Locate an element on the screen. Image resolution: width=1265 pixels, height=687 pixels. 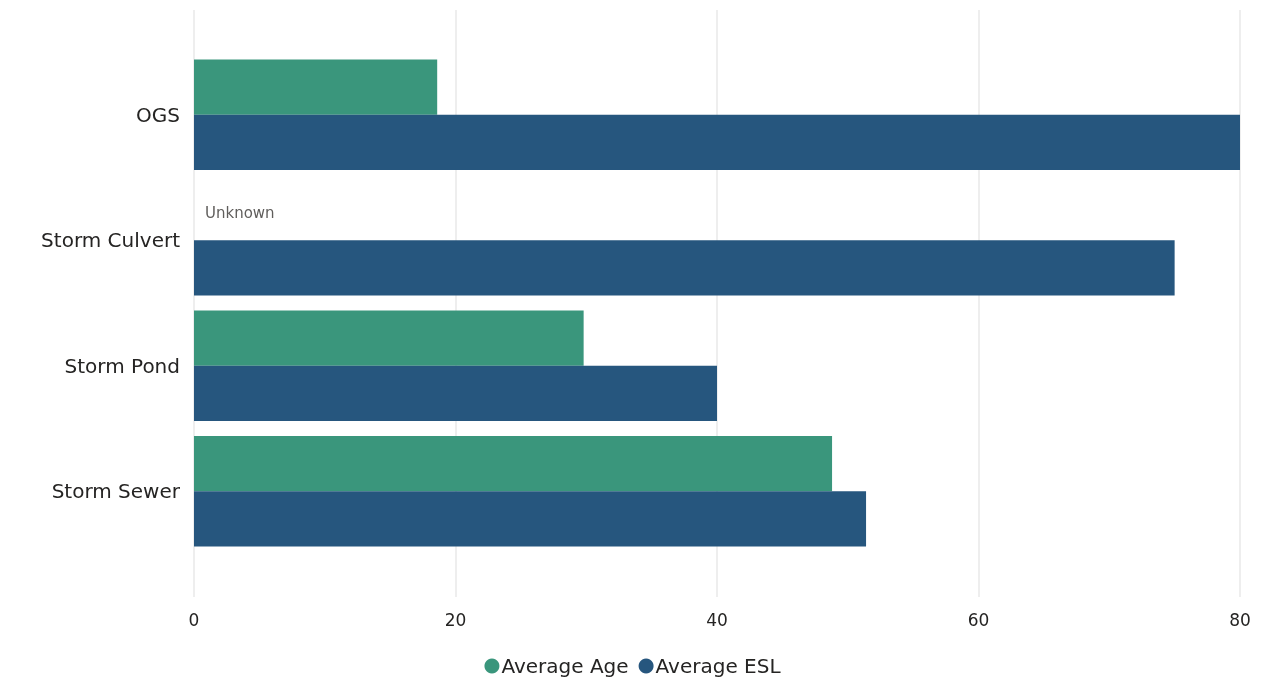
x-tick-label: 80 is located at coordinates (1240, 619).